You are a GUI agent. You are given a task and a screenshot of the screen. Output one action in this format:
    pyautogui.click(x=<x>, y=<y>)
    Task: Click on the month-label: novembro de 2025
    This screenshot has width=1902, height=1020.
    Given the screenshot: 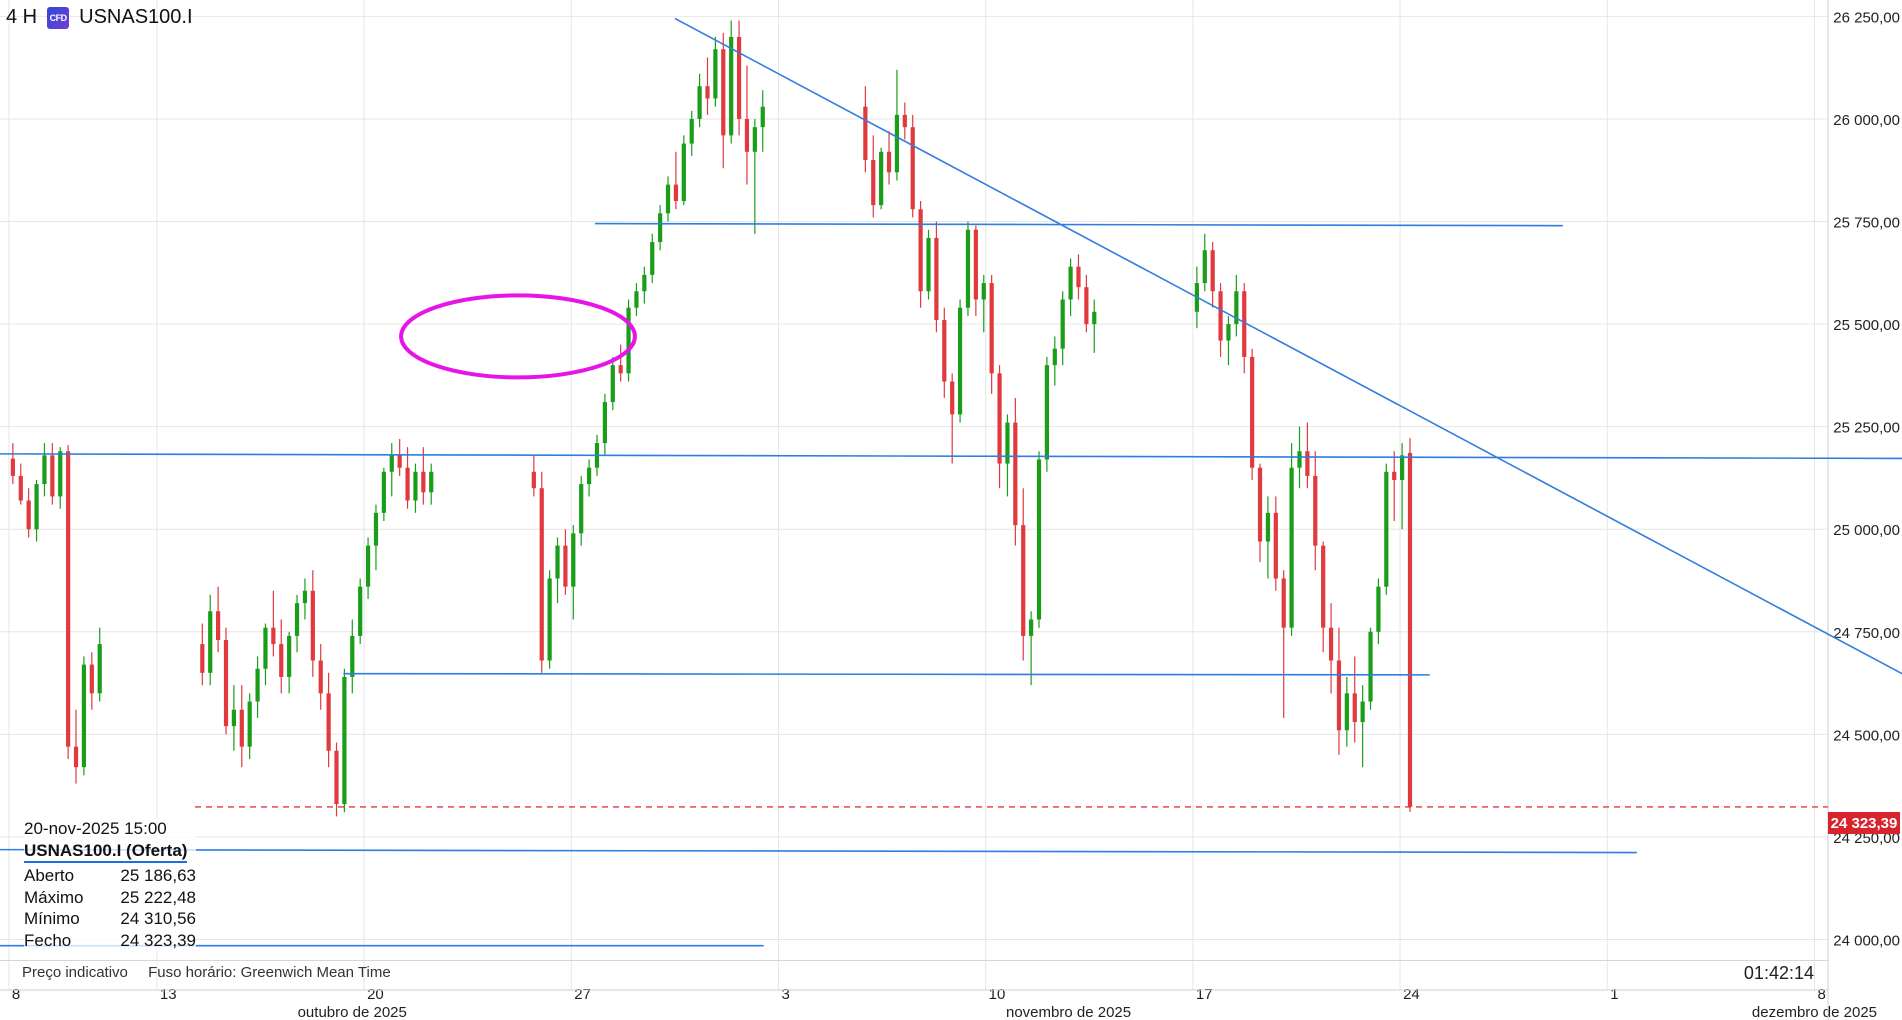 What is the action you would take?
    pyautogui.click(x=1068, y=1012)
    